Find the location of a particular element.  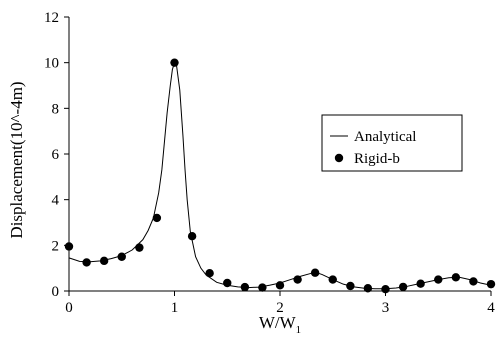

y-tick-label: 6 is located at coordinates (56, 155).